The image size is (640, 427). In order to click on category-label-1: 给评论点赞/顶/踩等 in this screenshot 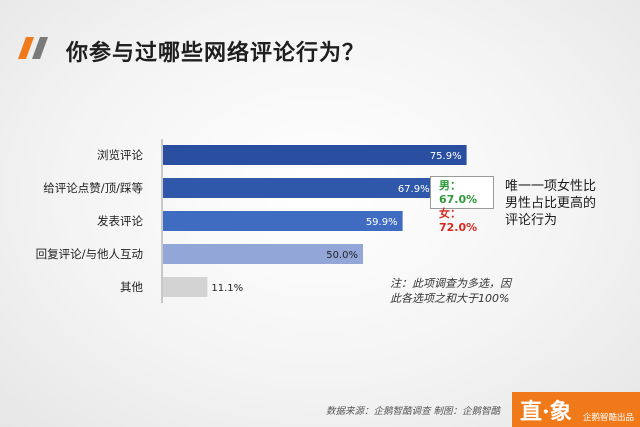, I will do `click(93, 188)`.